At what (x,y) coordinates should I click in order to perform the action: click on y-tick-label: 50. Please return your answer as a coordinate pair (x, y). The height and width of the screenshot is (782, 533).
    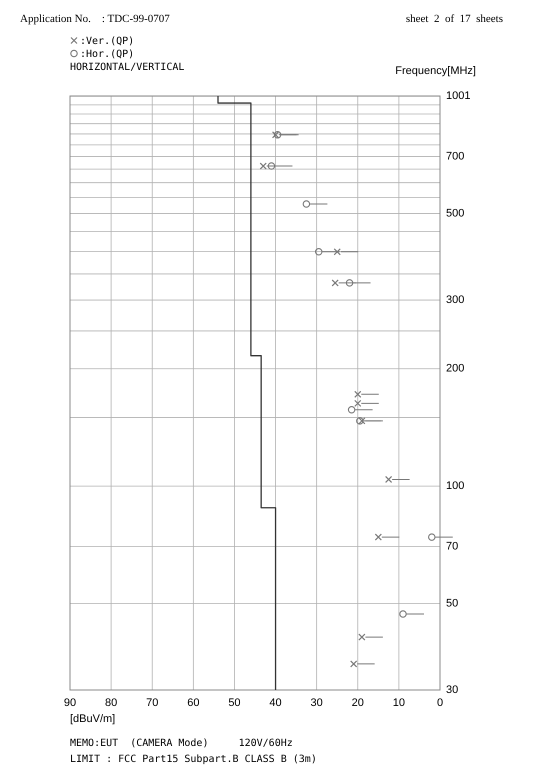
    Looking at the image, I should click on (452, 603).